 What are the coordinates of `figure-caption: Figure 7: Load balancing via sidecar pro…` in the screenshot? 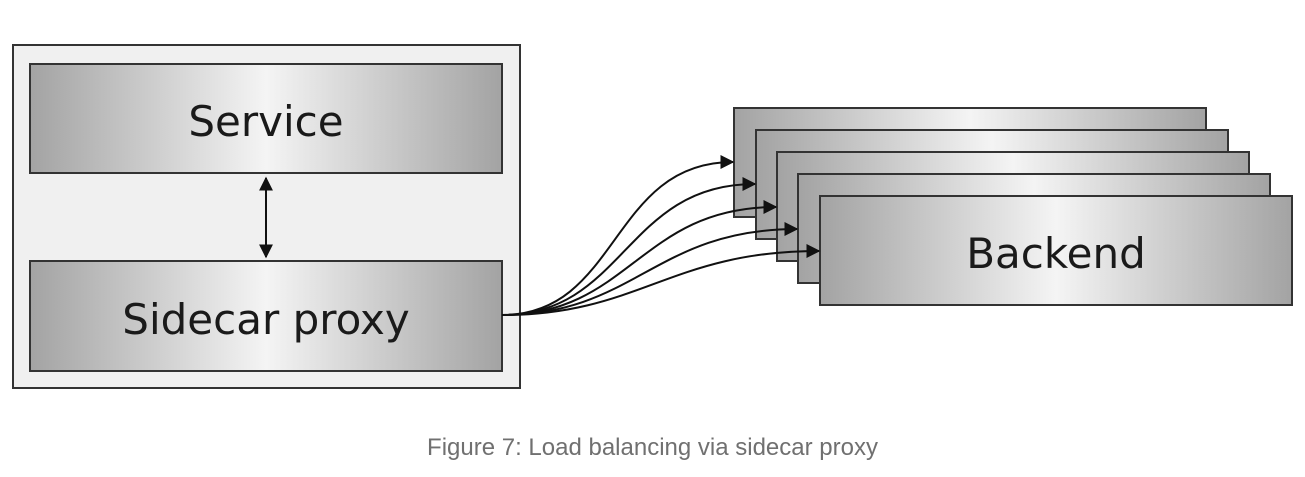 It's located at (652, 447).